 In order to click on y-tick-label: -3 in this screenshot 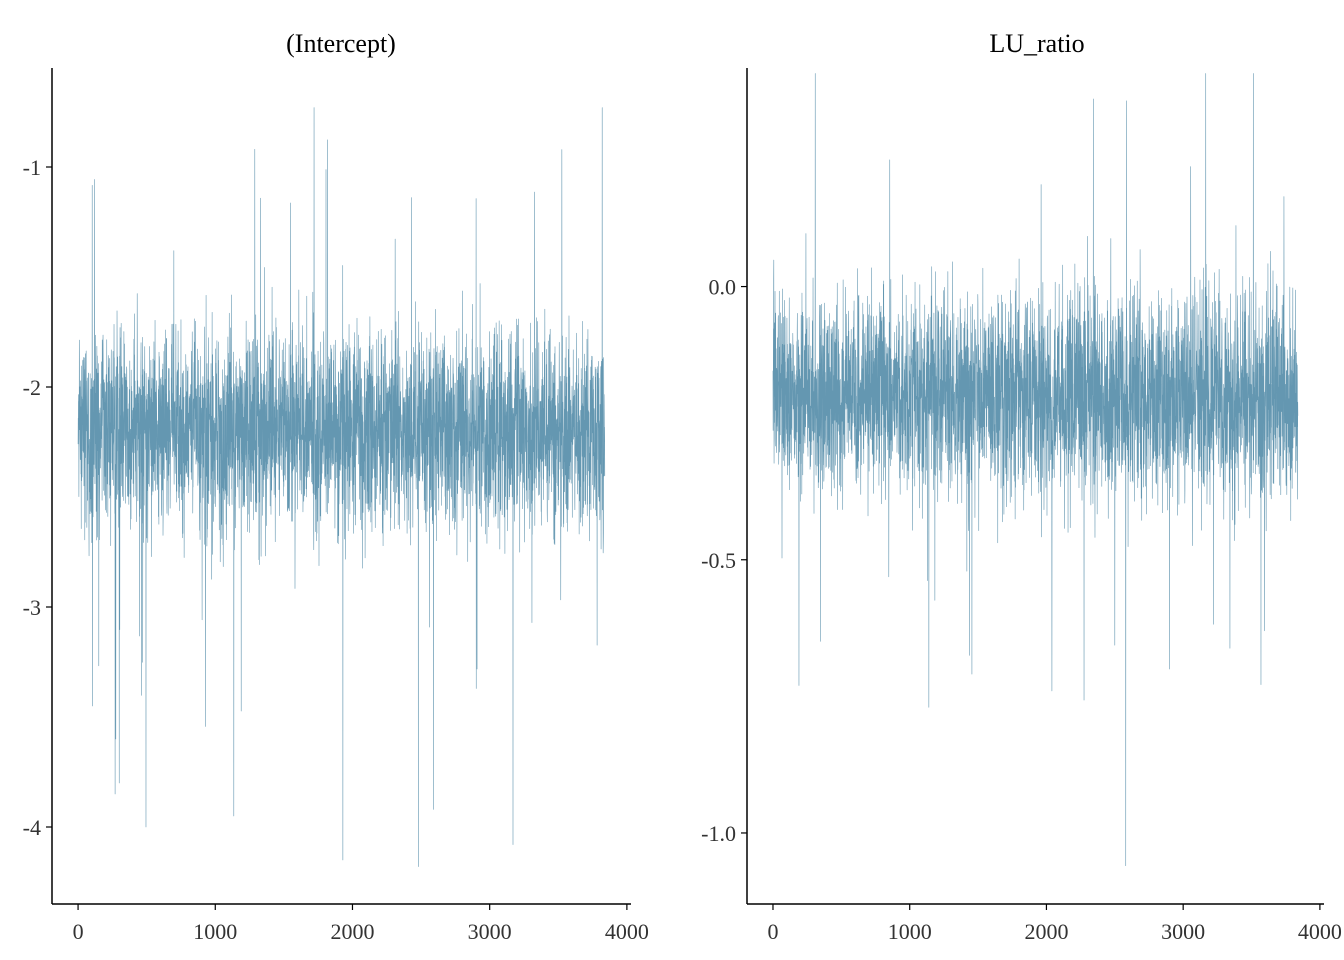, I will do `click(32, 607)`.